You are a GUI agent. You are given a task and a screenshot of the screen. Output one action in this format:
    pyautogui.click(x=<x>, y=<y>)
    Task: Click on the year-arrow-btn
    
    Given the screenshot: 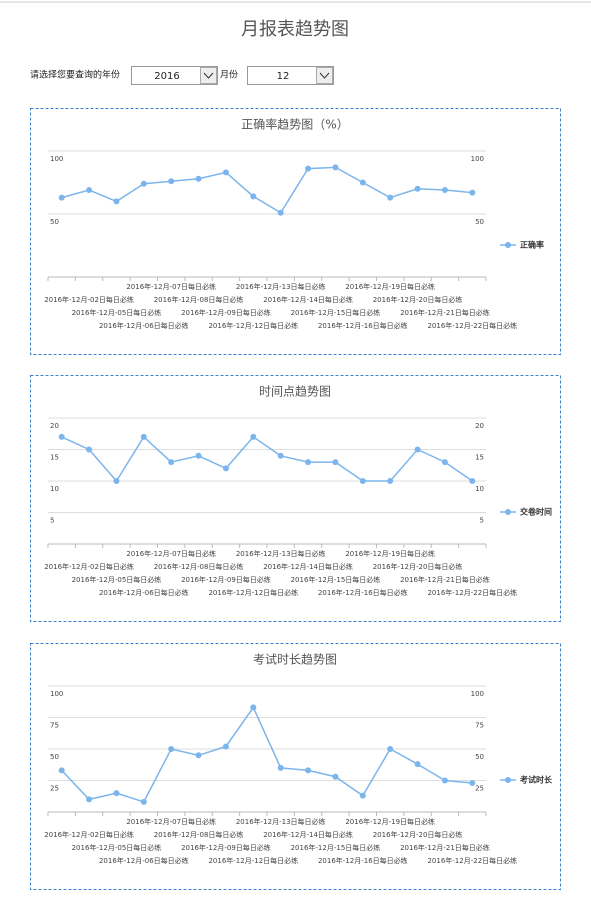 What is the action you would take?
    pyautogui.click(x=208, y=75)
    